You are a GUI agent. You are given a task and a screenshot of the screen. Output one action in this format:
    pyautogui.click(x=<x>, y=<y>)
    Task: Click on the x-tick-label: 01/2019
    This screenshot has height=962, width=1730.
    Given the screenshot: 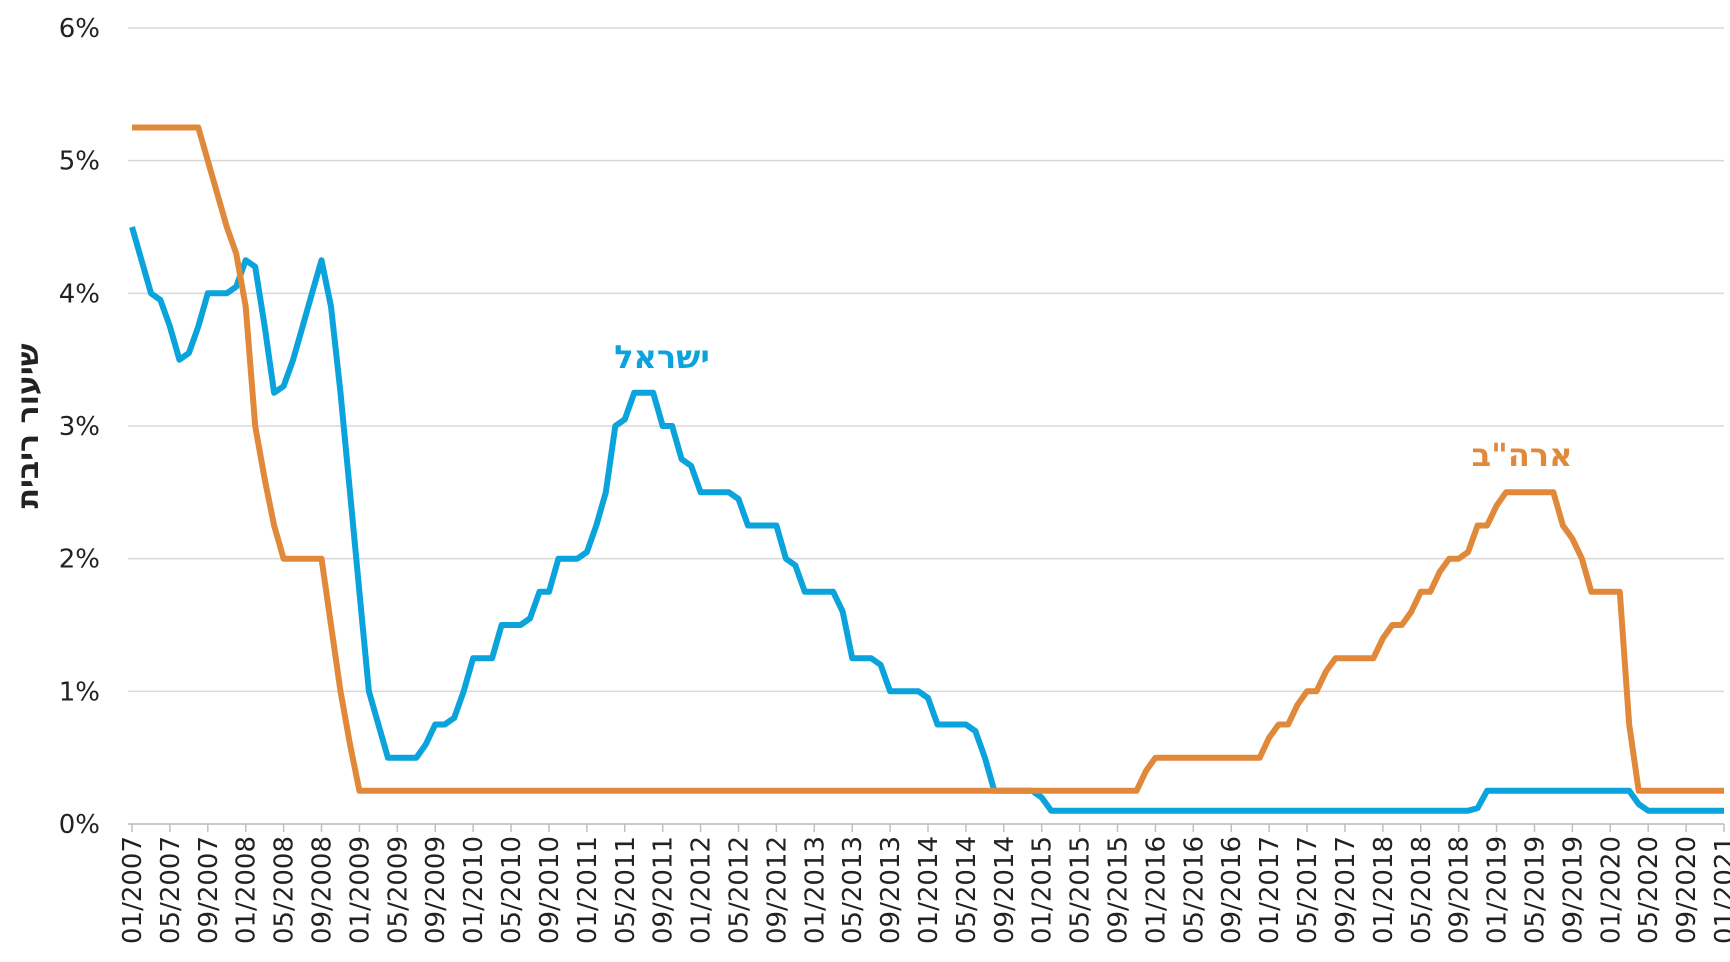 What is the action you would take?
    pyautogui.click(x=1498, y=890)
    